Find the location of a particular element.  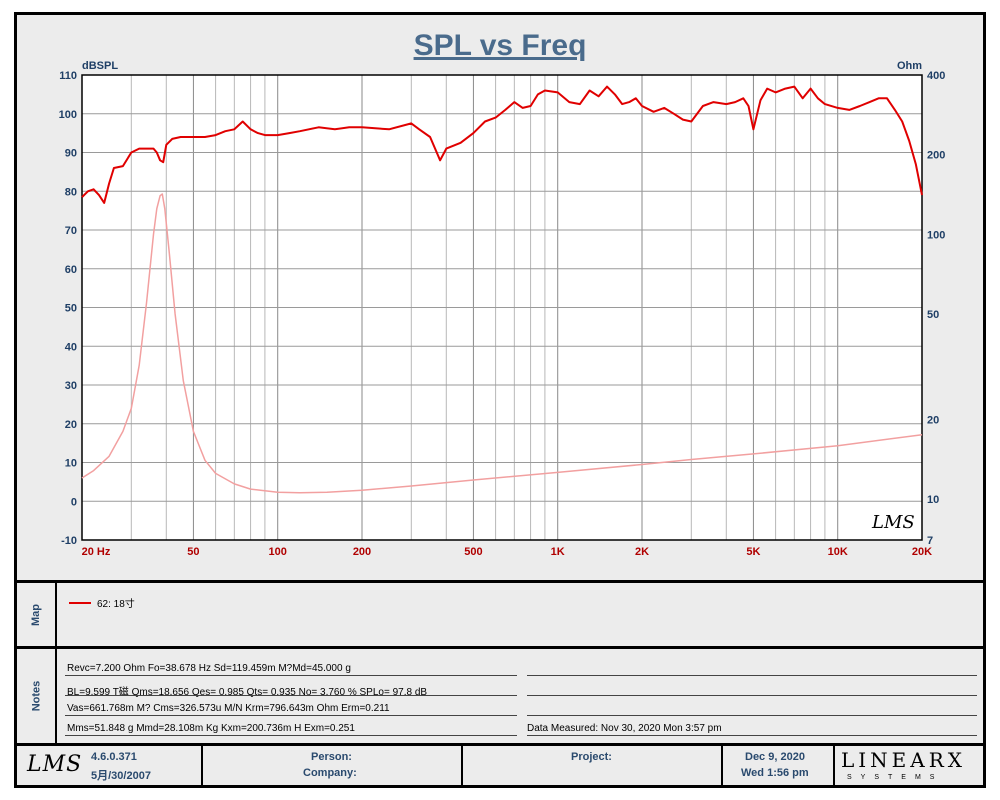

y-left-tick-label: 10 is located at coordinates (71, 464).